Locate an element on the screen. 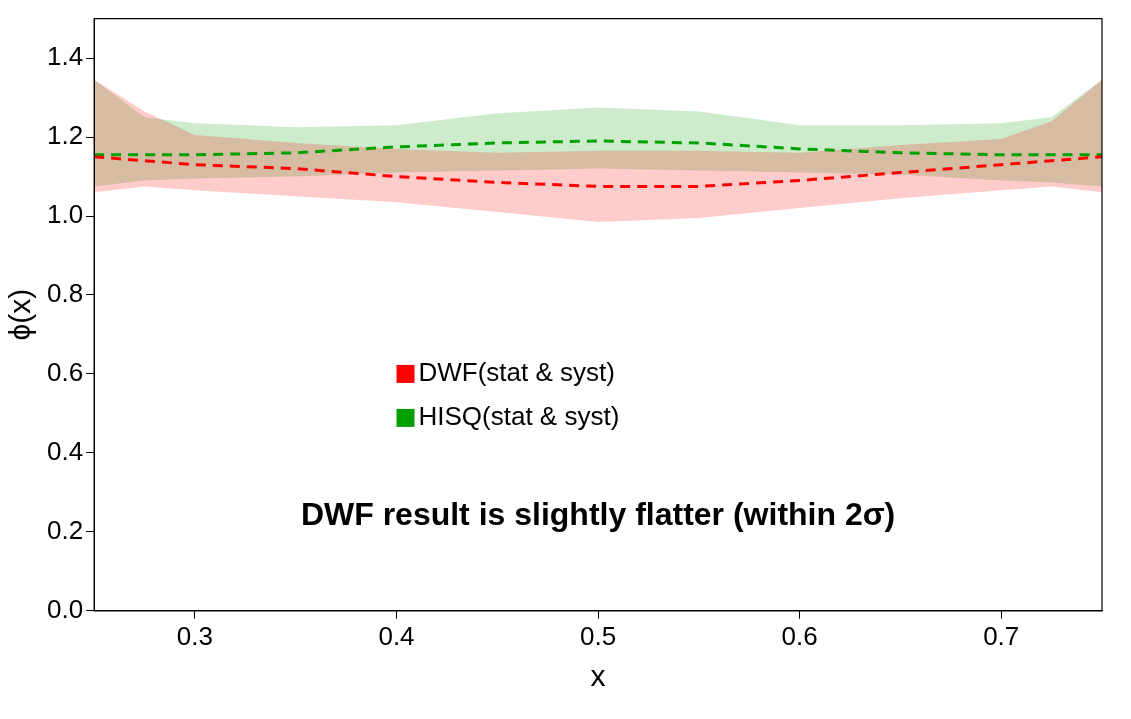 The width and height of the screenshot is (1131, 719). y-tick-label: 0.8 is located at coordinates (65, 293).